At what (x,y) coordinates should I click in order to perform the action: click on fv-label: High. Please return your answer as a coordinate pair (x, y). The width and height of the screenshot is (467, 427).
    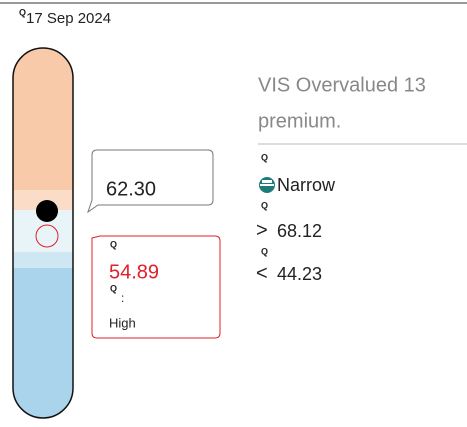
    Looking at the image, I should click on (122, 322).